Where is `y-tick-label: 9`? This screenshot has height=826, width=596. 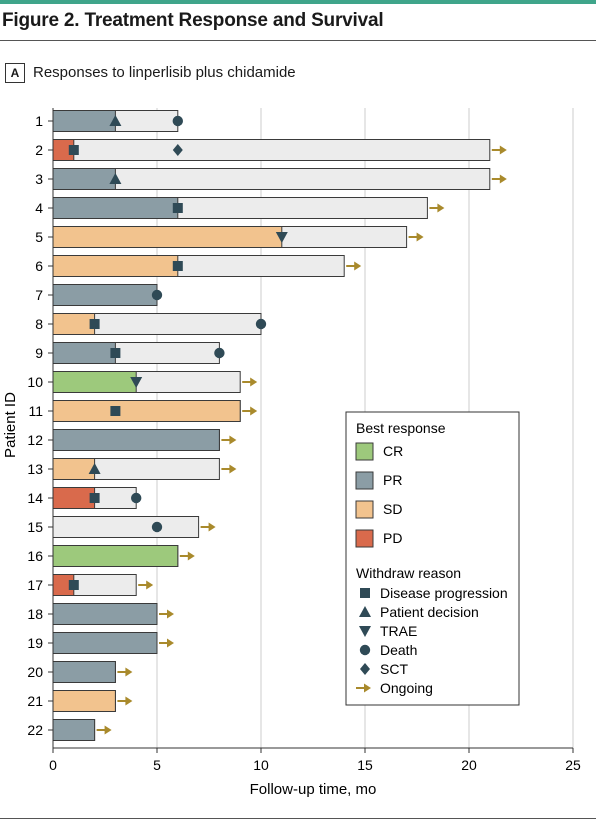 y-tick-label: 9 is located at coordinates (39, 353).